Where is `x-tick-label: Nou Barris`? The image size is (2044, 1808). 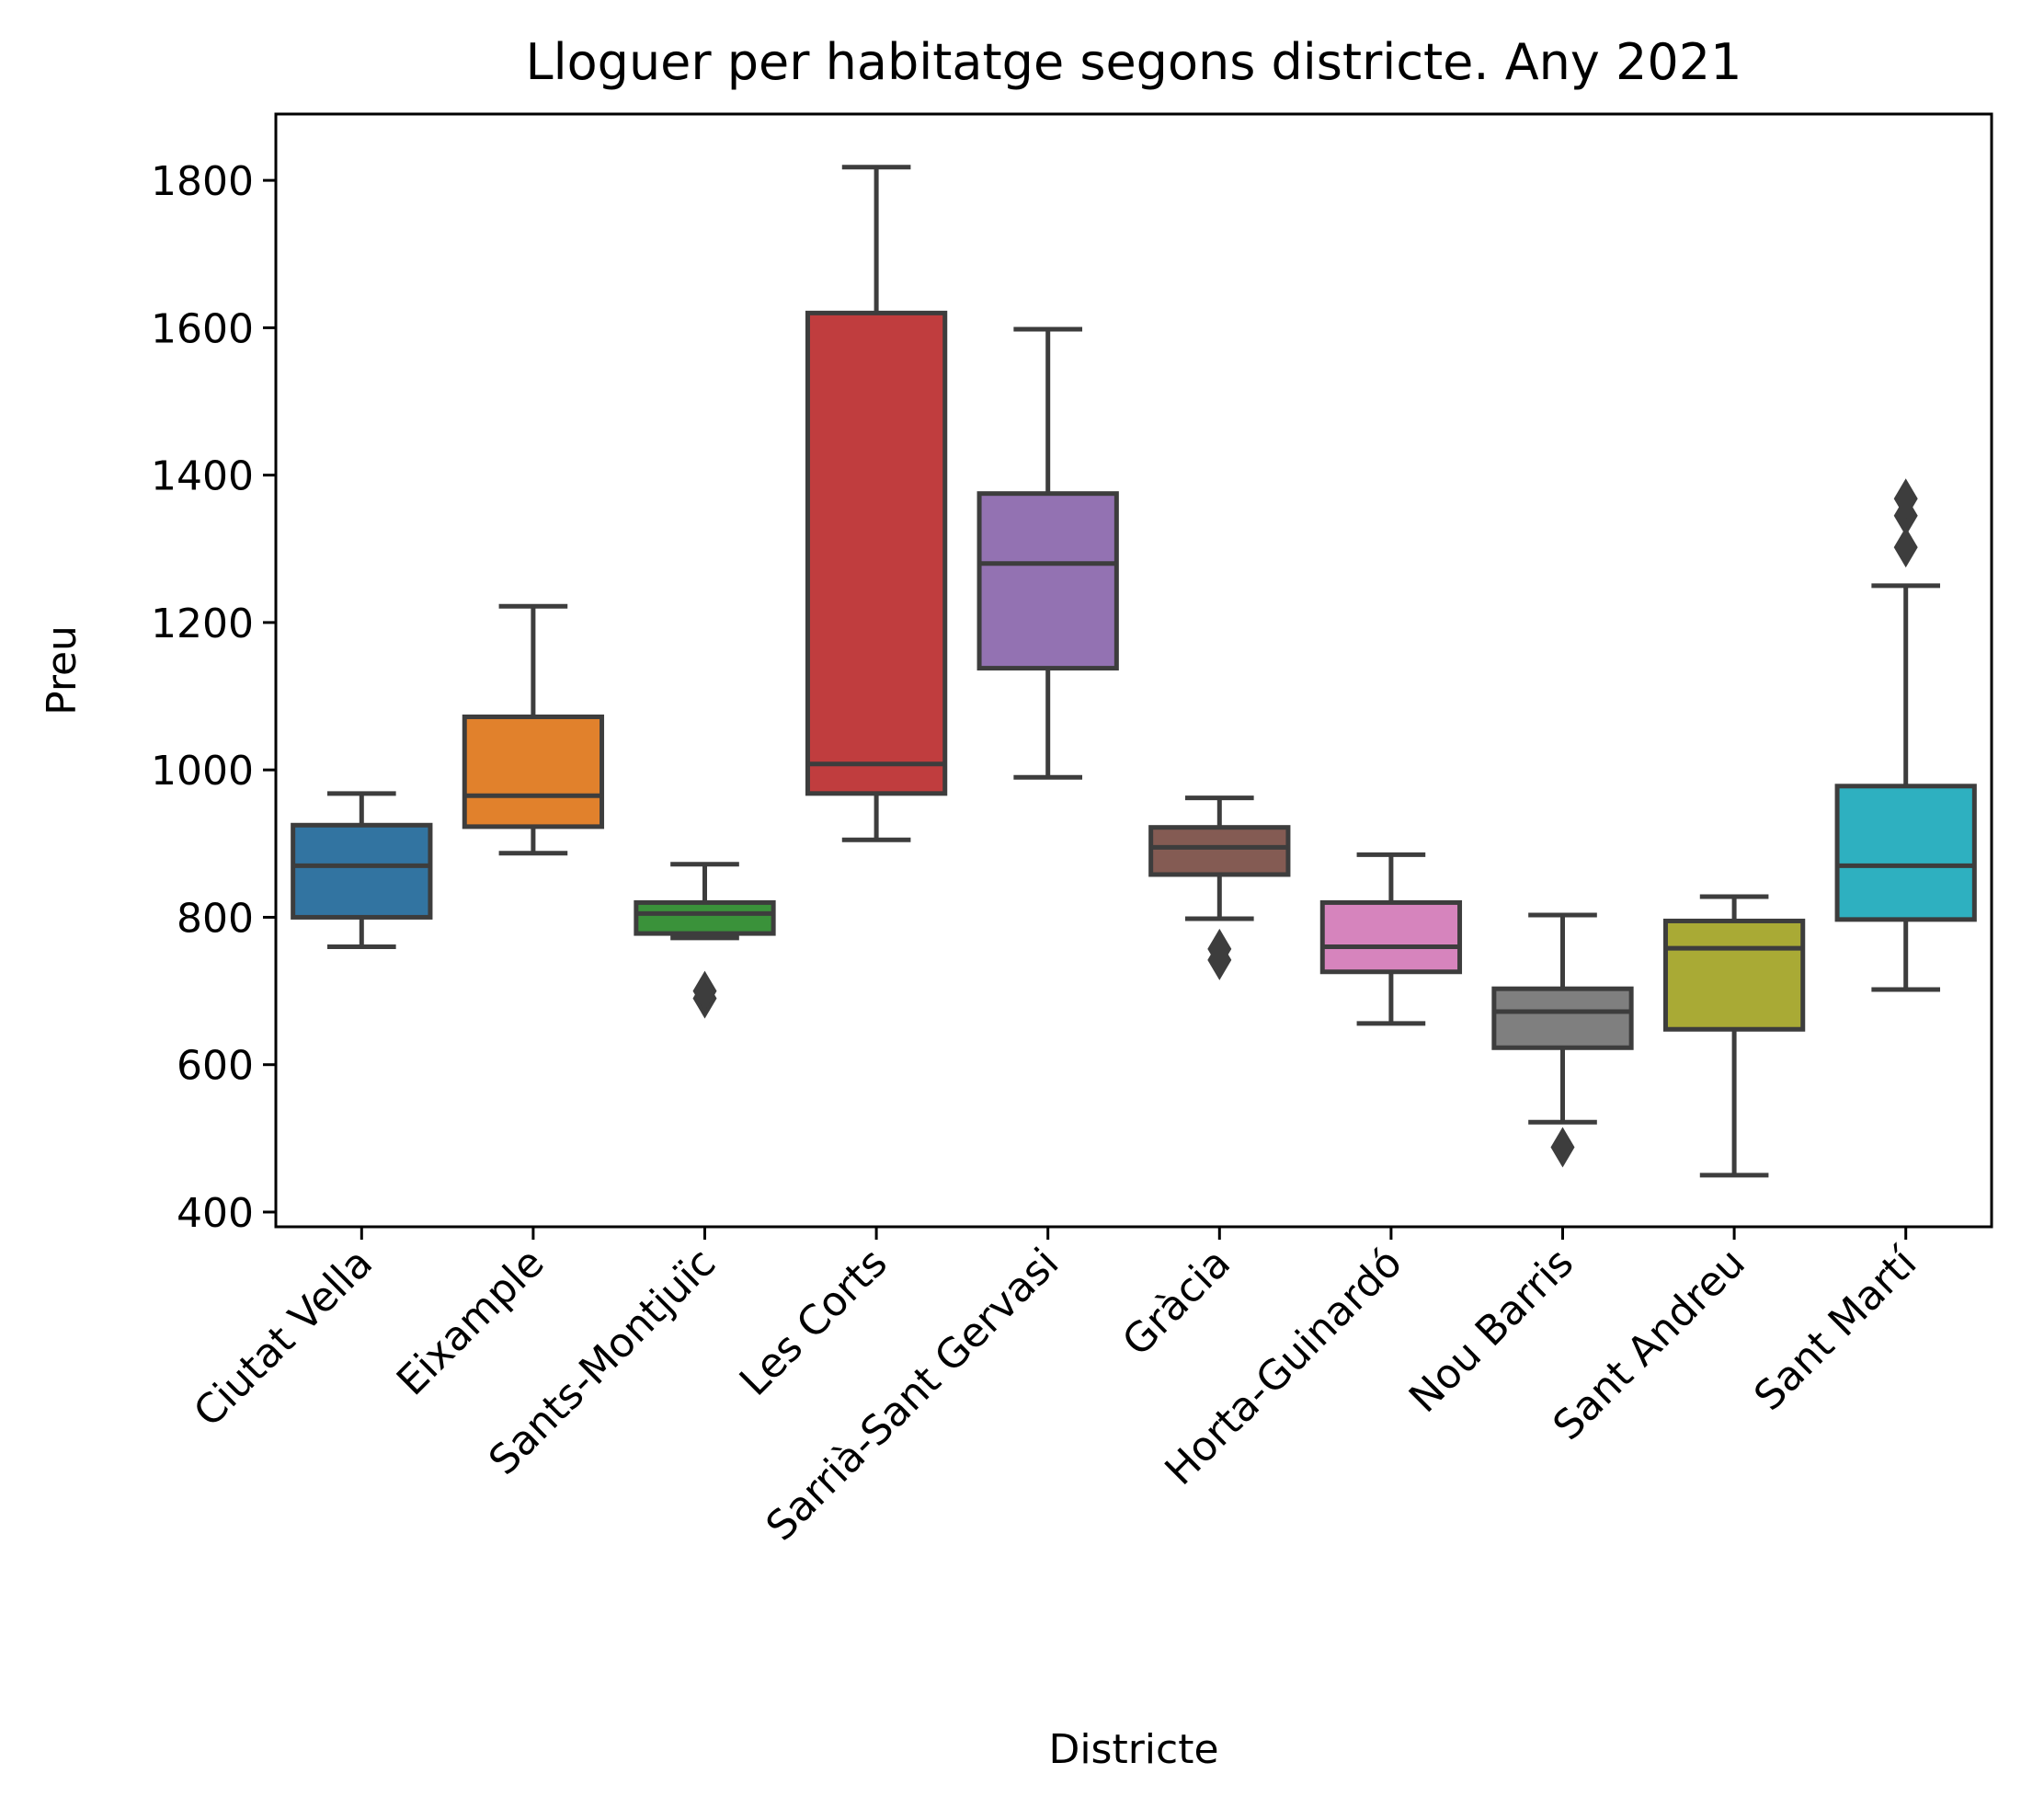
x-tick-label: Nou Barris is located at coordinates (1491, 1331).